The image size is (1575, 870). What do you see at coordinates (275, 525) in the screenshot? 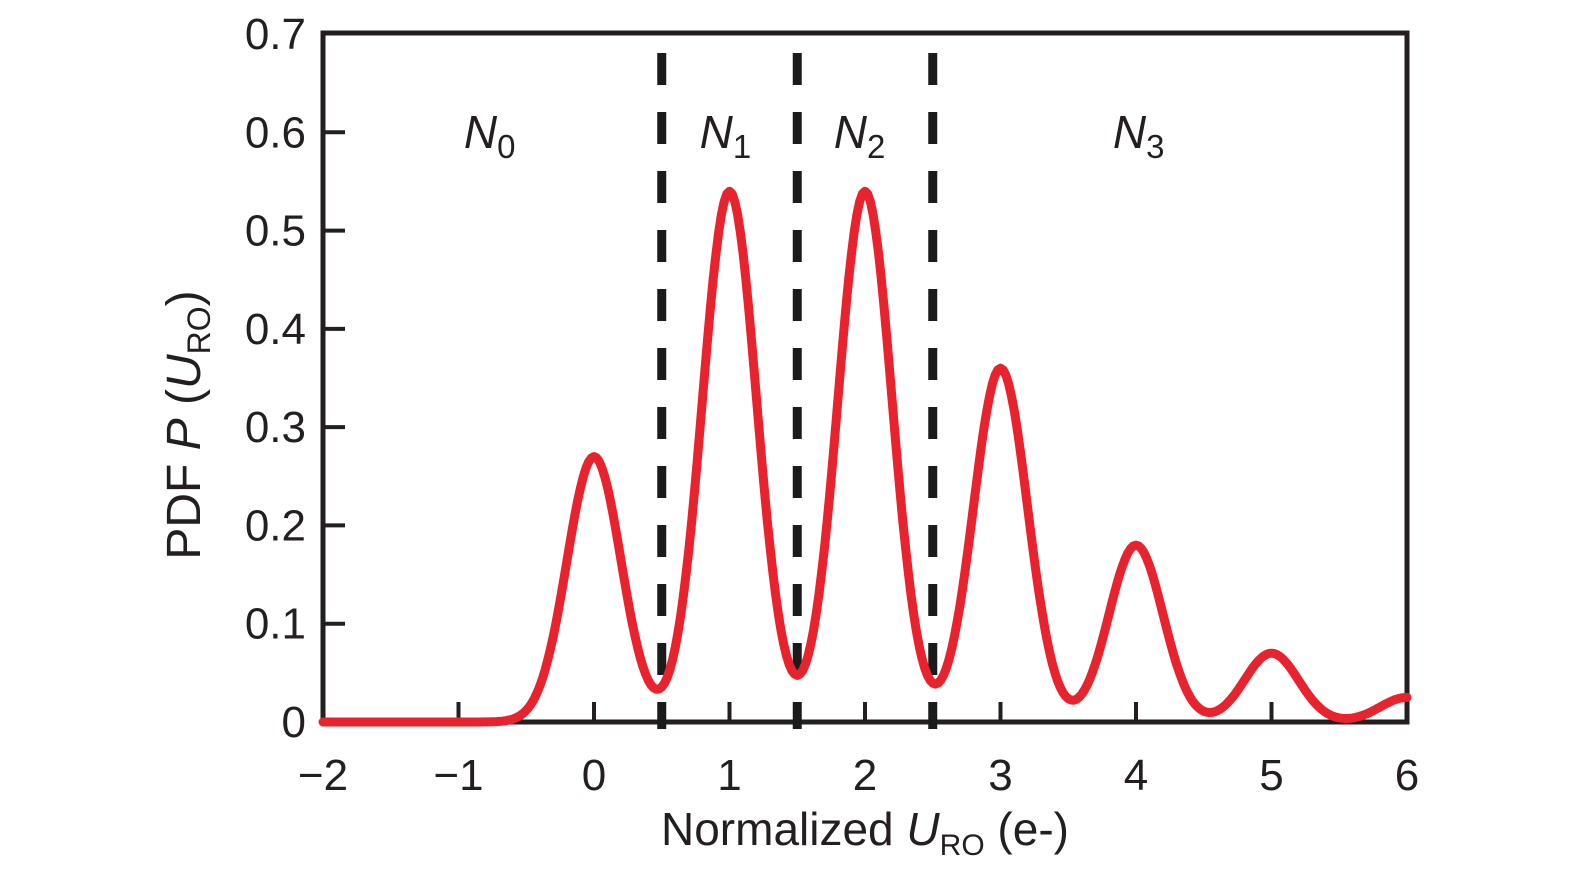
I see `y-axis-tick-label: 0.2` at bounding box center [275, 525].